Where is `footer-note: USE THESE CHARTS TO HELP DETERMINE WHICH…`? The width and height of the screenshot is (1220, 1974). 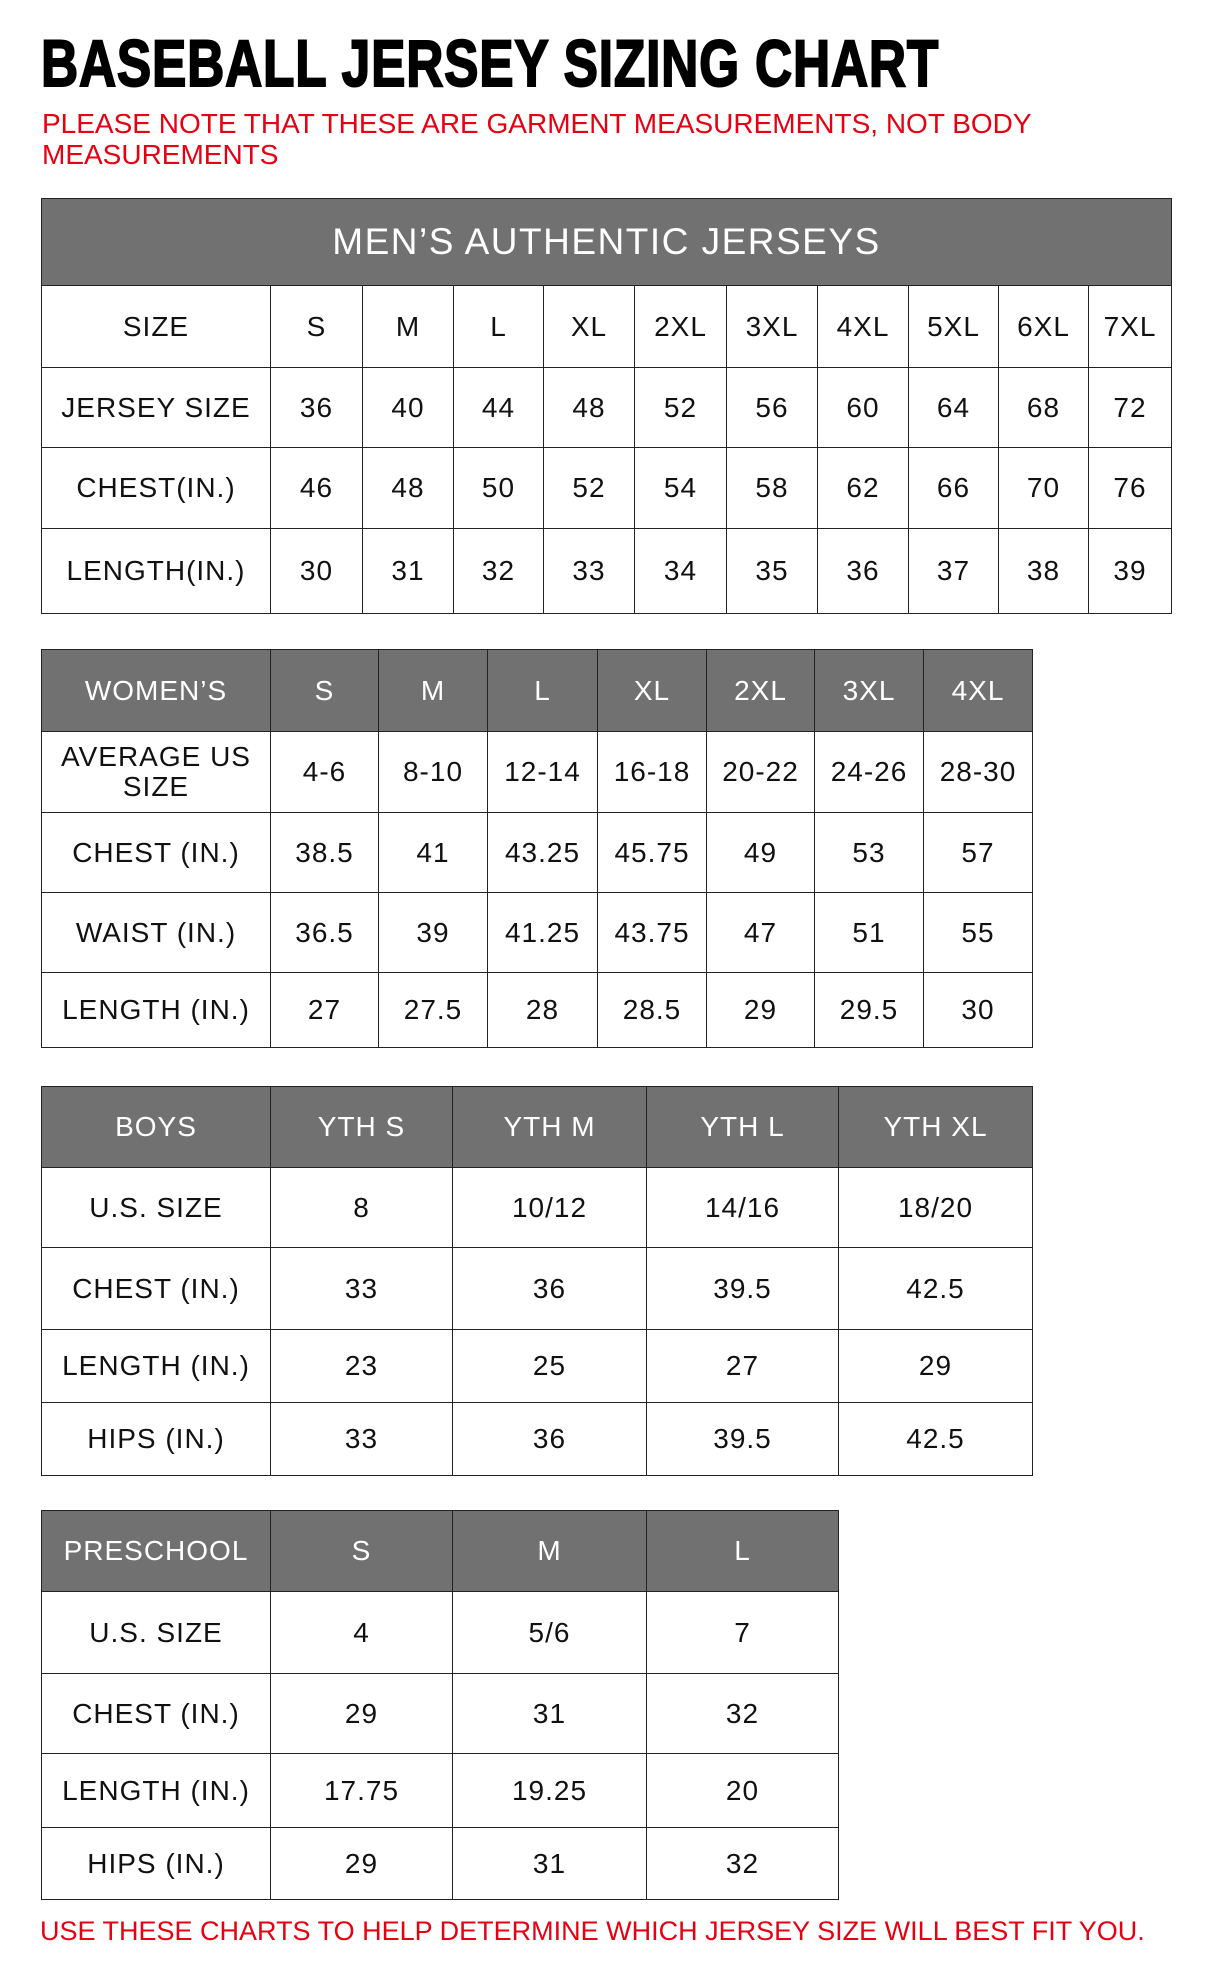
footer-note: USE THESE CHARTS TO HELP DETERMINE WHICH… is located at coordinates (592, 1931).